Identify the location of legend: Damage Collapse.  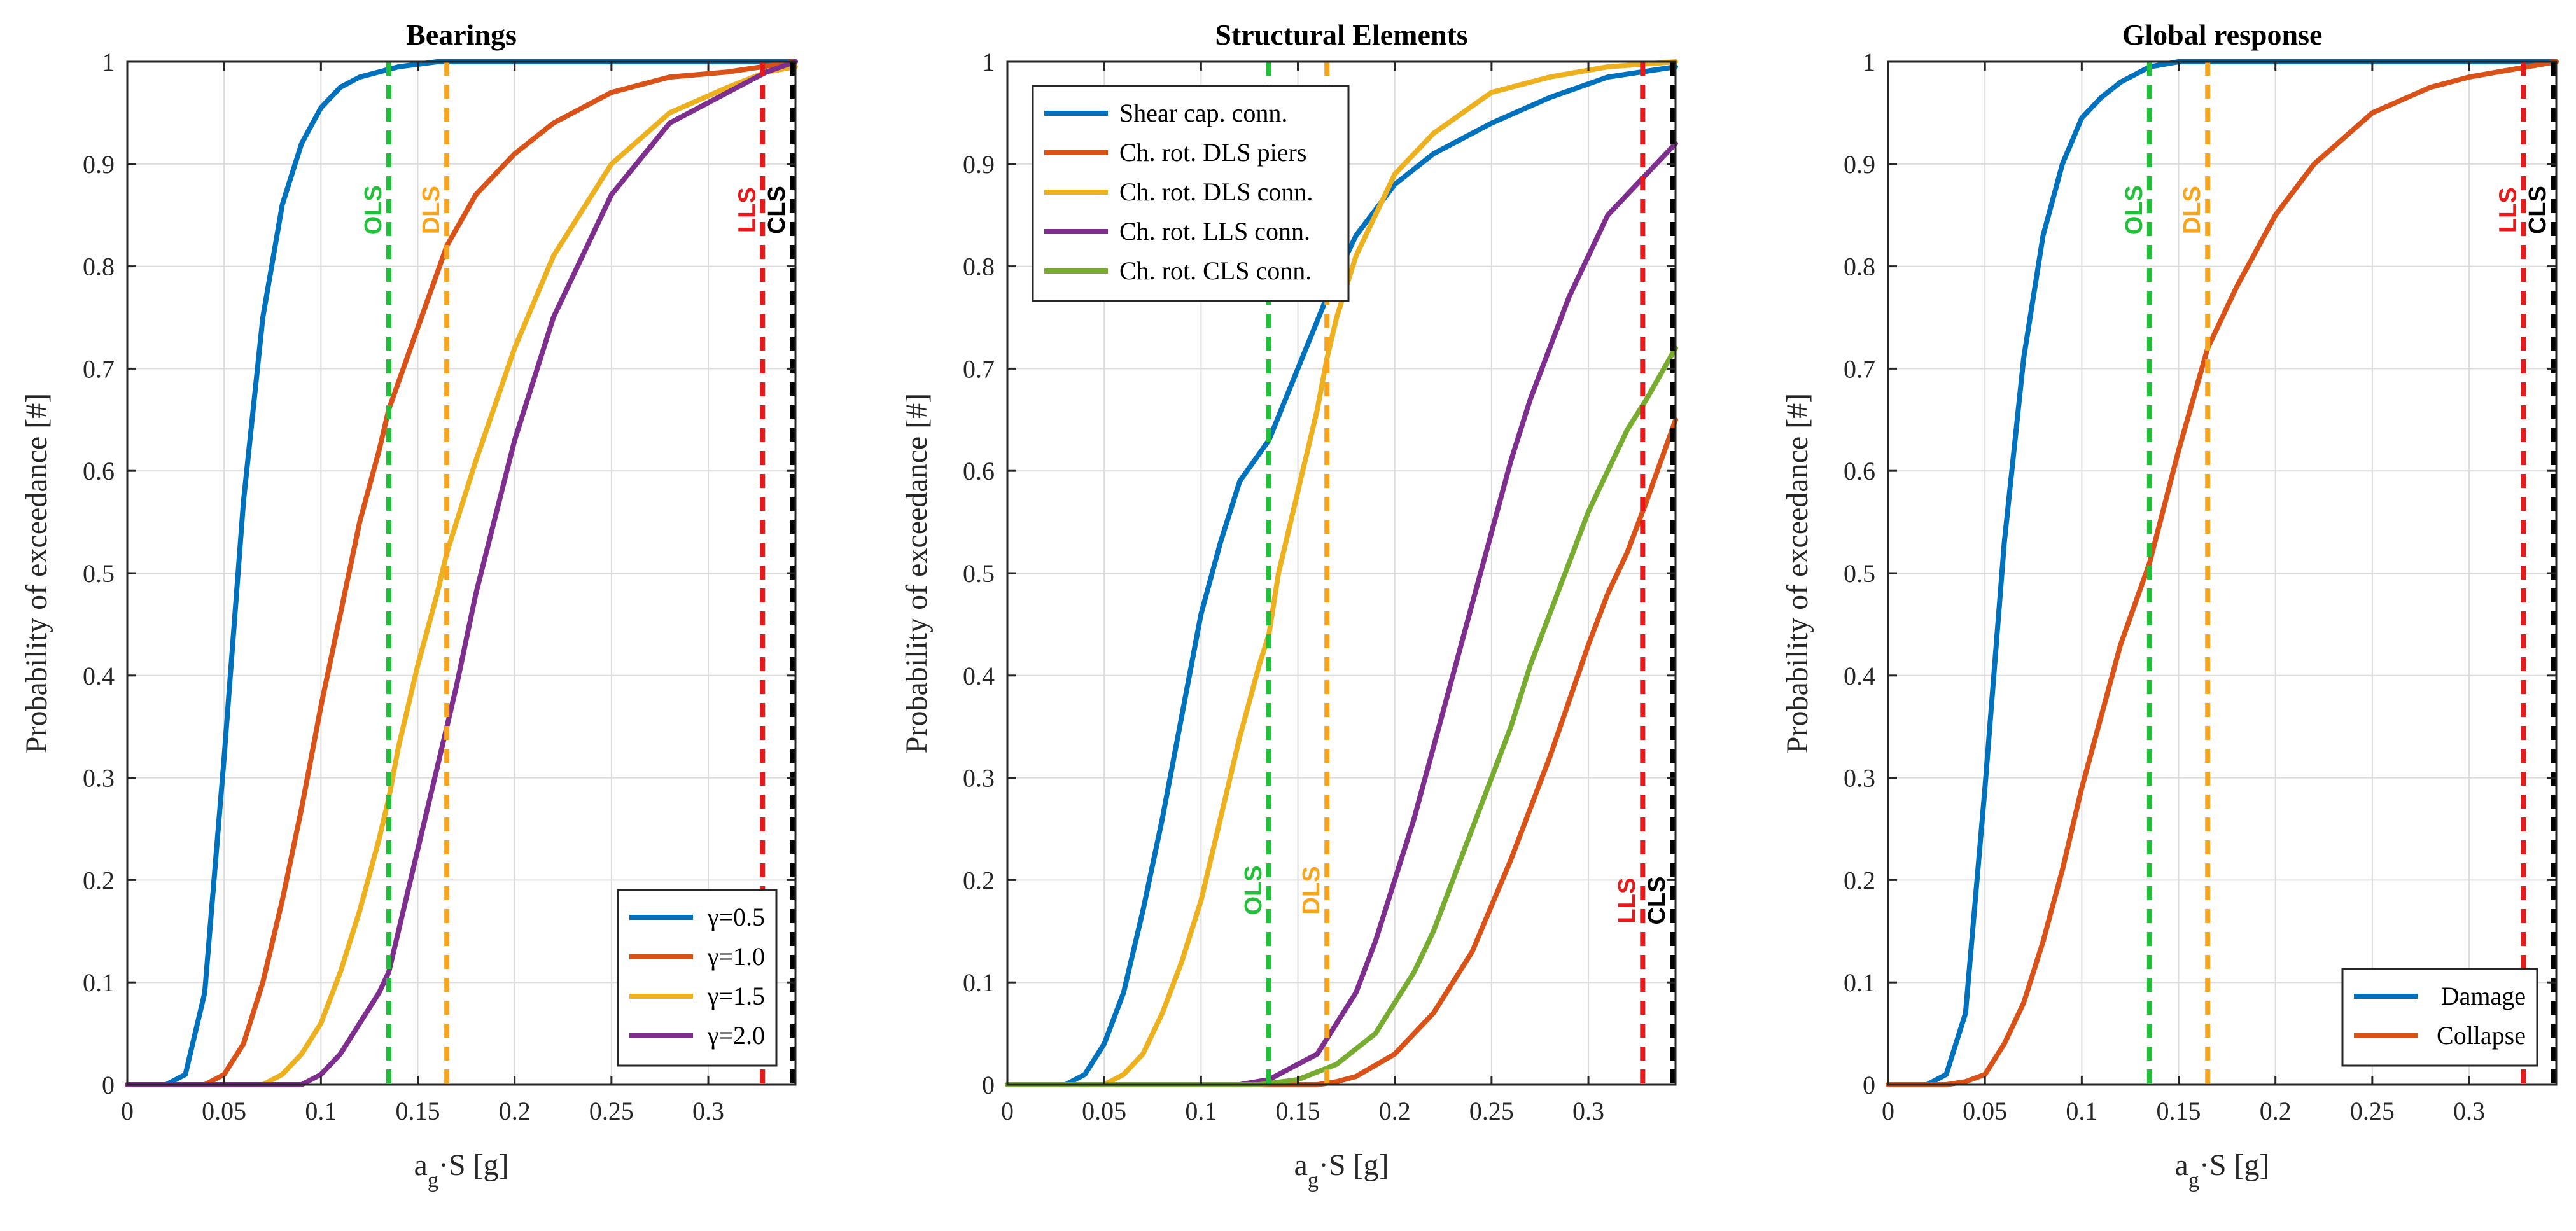
(2439, 1017).